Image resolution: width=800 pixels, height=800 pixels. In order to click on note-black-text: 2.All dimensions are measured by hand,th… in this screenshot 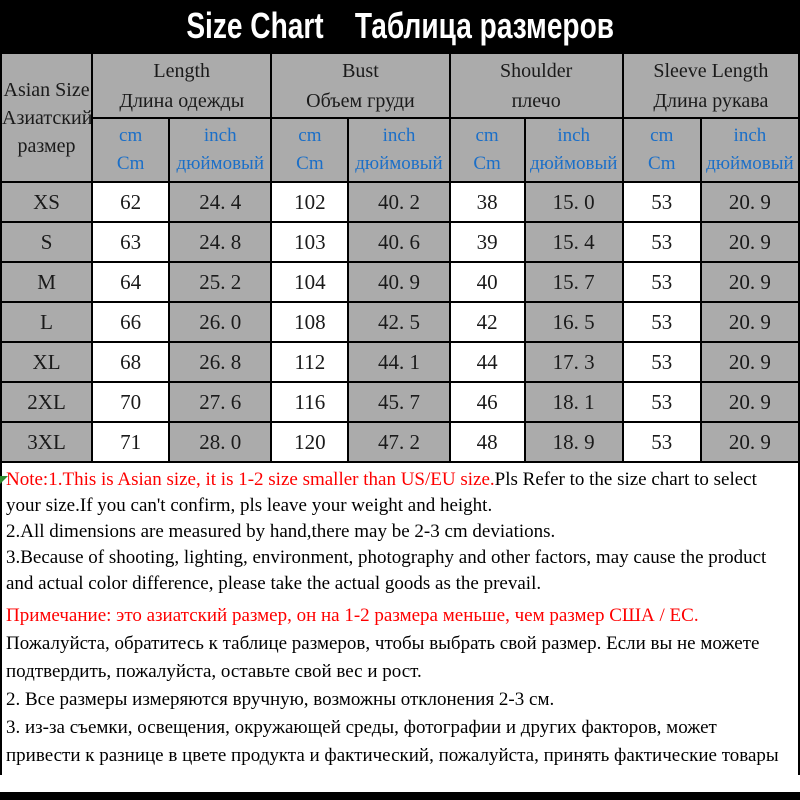, I will do `click(281, 531)`.